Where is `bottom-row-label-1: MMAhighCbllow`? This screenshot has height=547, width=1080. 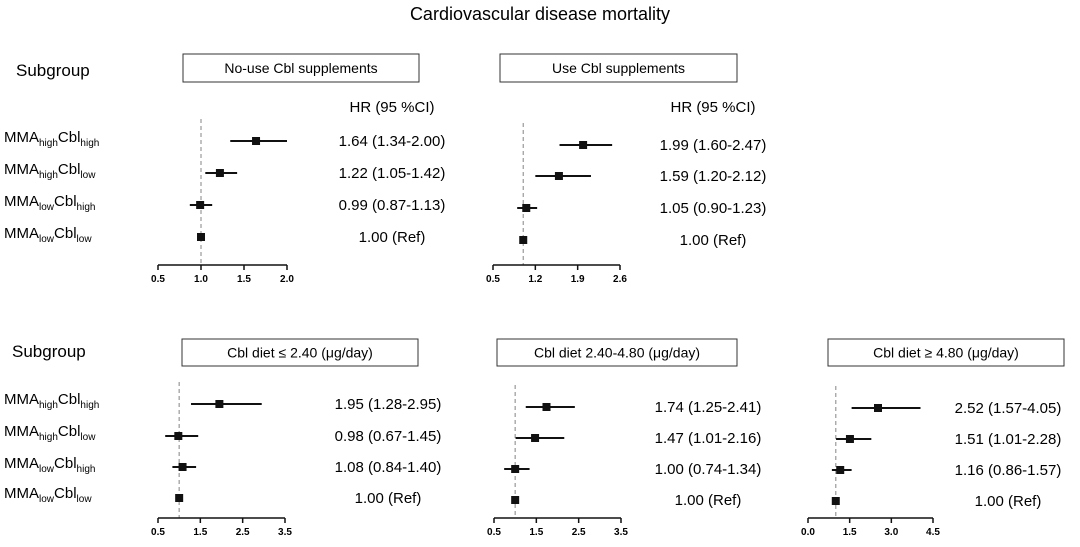 bottom-row-label-1: MMAhighCbllow is located at coordinates (50, 433).